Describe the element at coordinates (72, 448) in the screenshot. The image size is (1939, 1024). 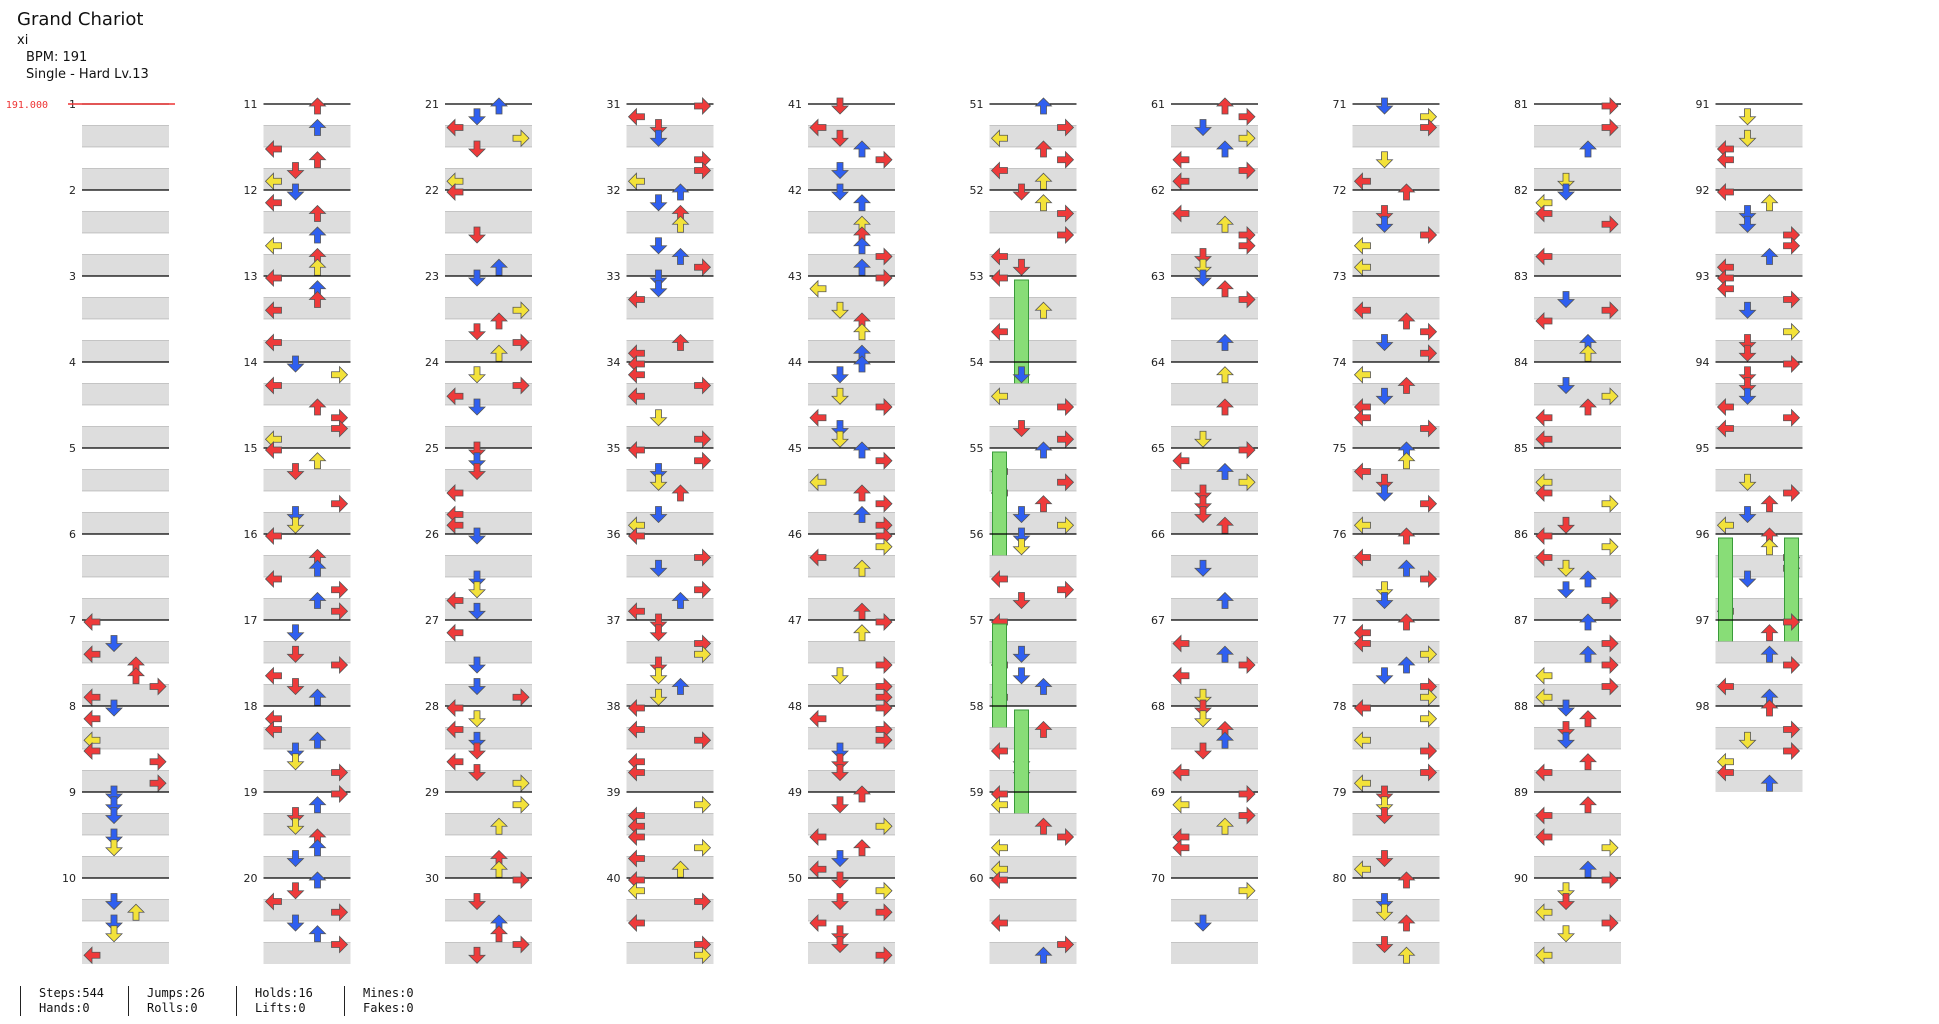
I see `measure-number: 5` at that location.